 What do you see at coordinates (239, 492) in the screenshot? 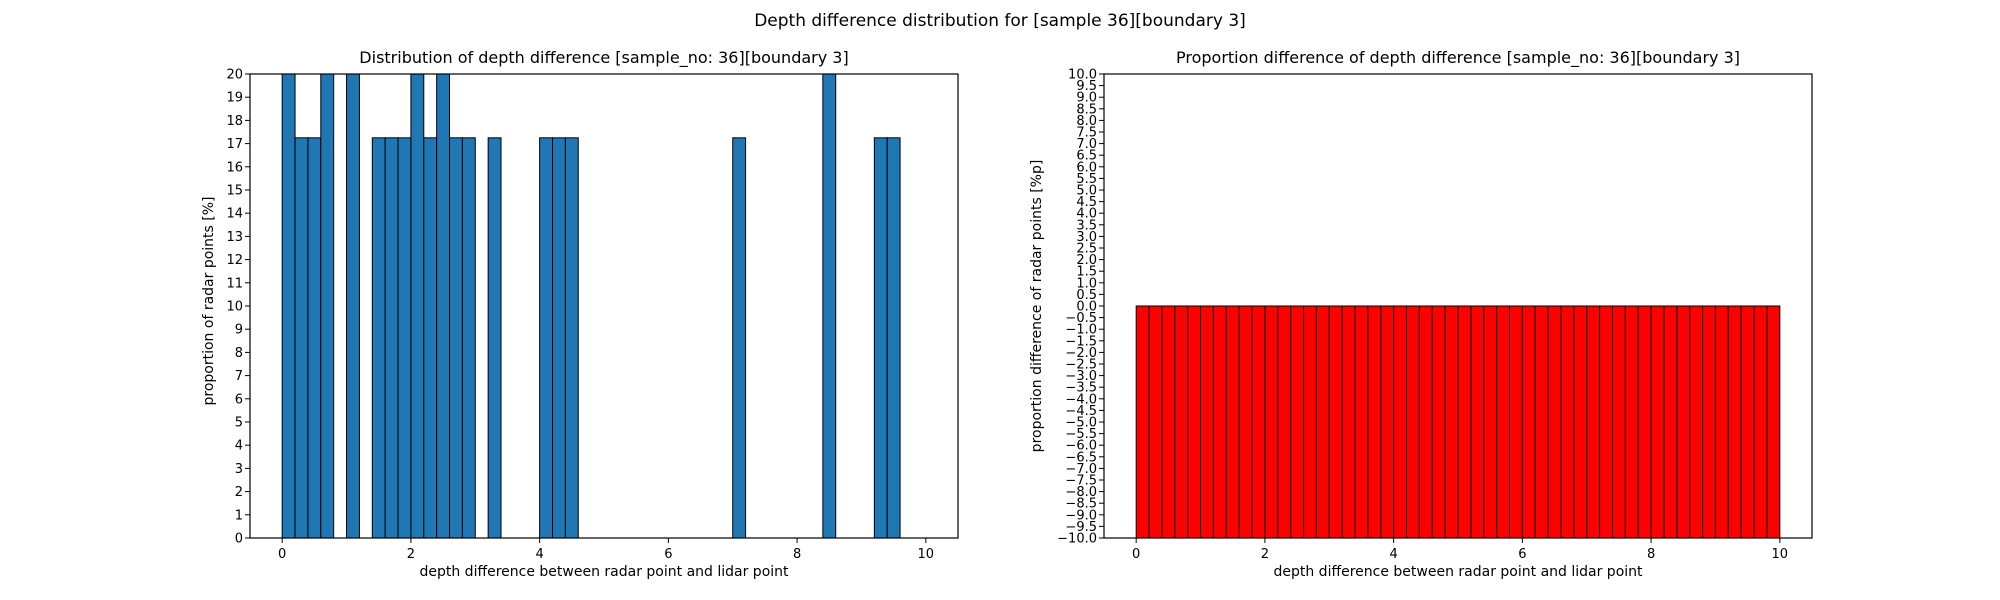
I see `y-tick-label: 2` at bounding box center [239, 492].